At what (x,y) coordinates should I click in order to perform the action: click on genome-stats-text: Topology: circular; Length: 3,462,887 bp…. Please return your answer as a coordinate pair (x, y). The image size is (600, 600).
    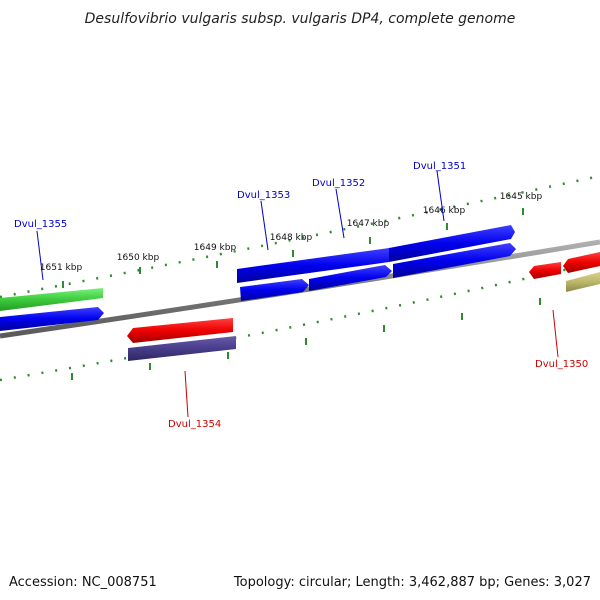
    Looking at the image, I should click on (412, 582).